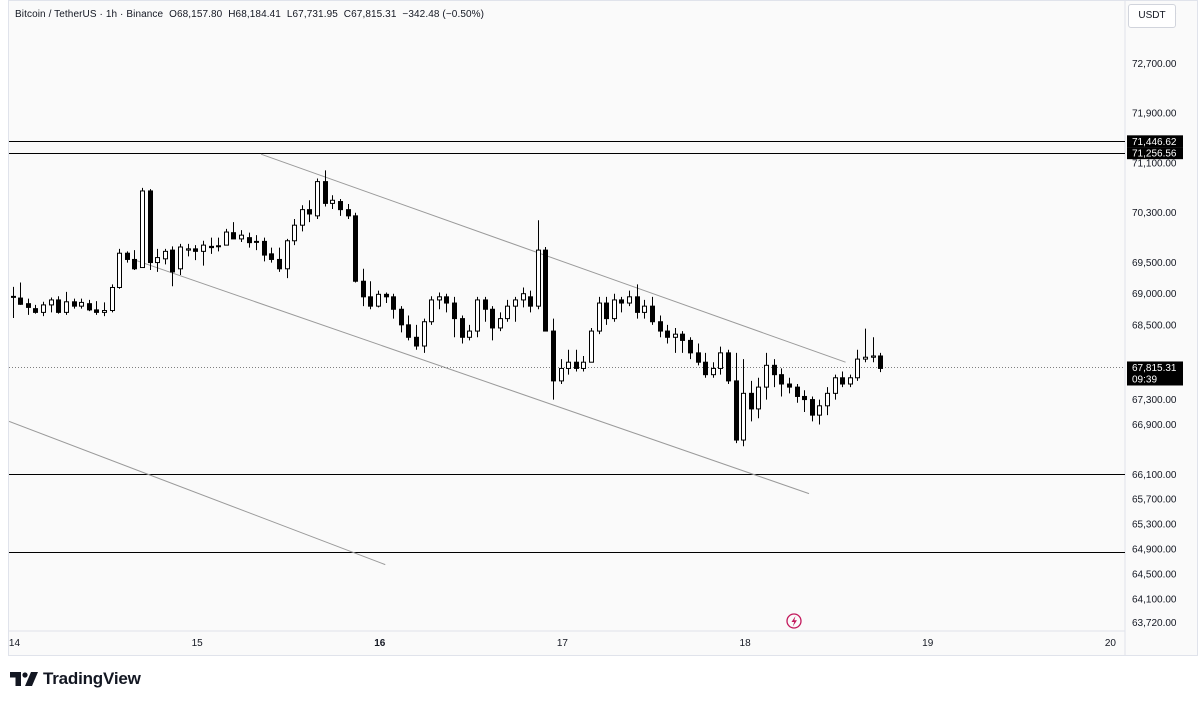 This screenshot has width=1200, height=704. What do you see at coordinates (1154, 64) in the screenshot?
I see `price-tick-label: 72,700.00` at bounding box center [1154, 64].